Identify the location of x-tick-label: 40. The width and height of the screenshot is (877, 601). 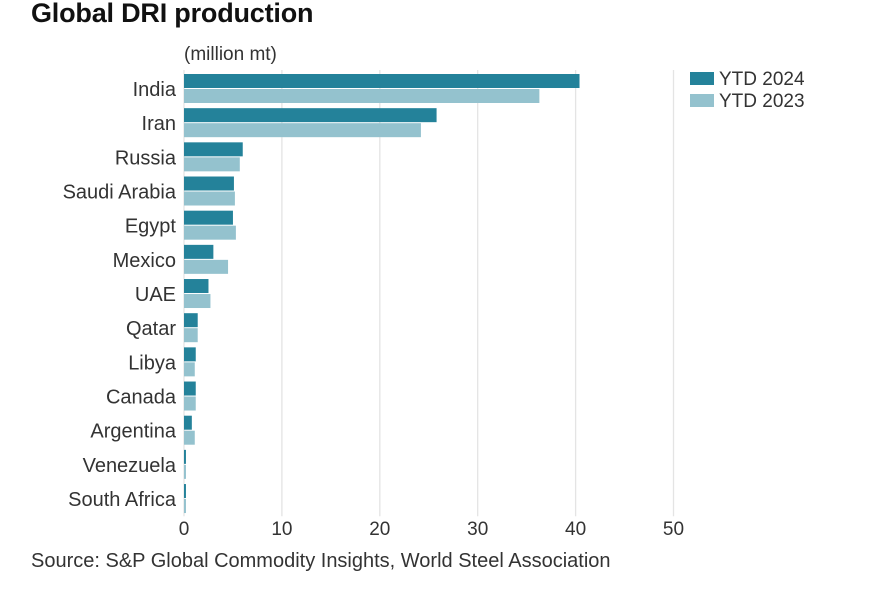
(575, 529).